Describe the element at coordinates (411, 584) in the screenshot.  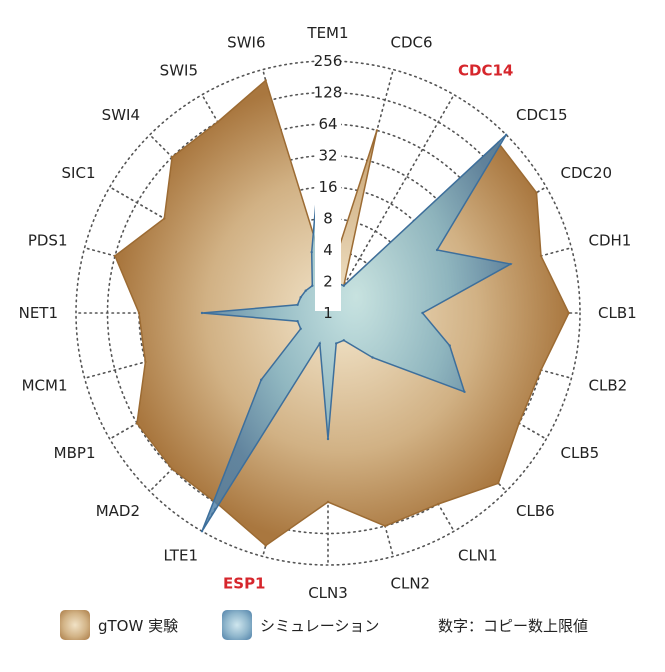
I see `spoke-label-cln2: CLN2` at that location.